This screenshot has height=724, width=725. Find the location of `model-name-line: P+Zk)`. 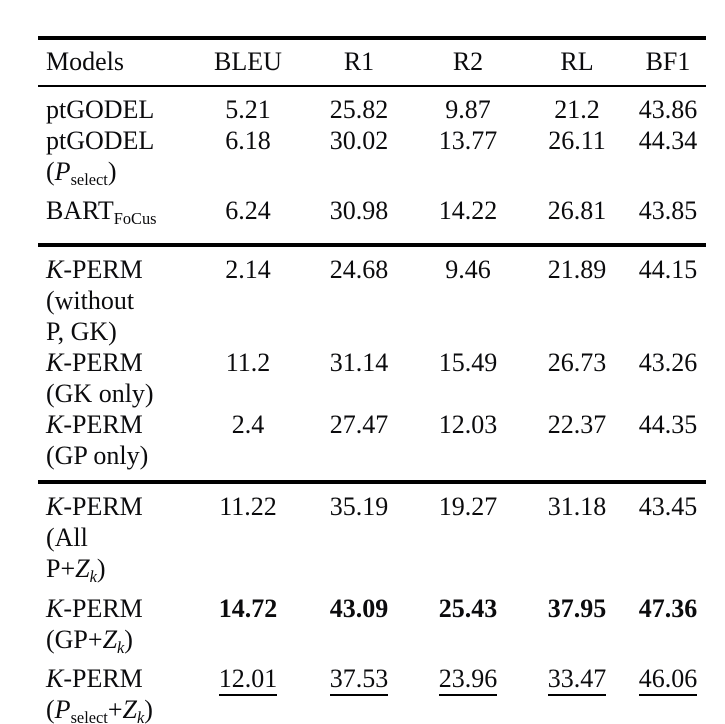

model-name-line: P+Zk) is located at coordinates (76, 570).